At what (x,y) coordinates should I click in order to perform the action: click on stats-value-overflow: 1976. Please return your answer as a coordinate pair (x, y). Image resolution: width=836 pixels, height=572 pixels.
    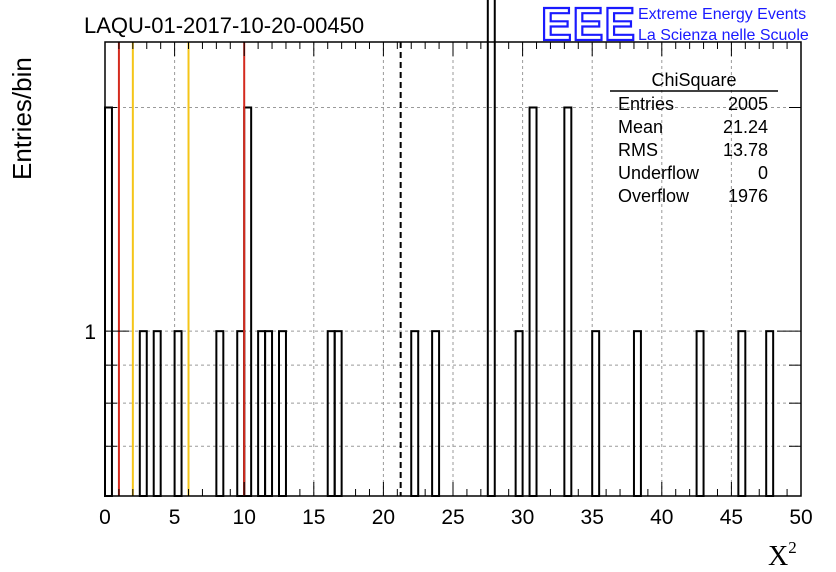
    Looking at the image, I should click on (748, 196).